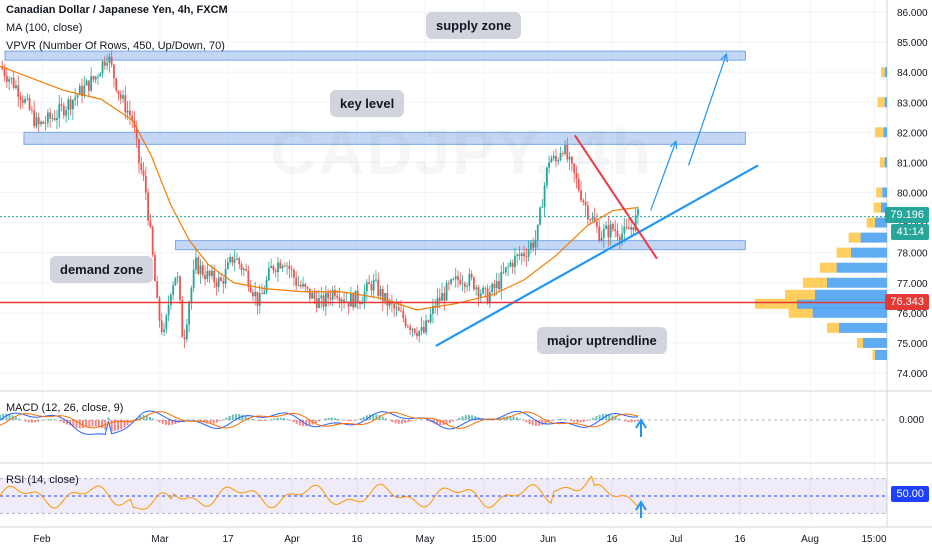 The height and width of the screenshot is (550, 932). What do you see at coordinates (676, 539) in the screenshot?
I see `time-tick-label: Jul` at bounding box center [676, 539].